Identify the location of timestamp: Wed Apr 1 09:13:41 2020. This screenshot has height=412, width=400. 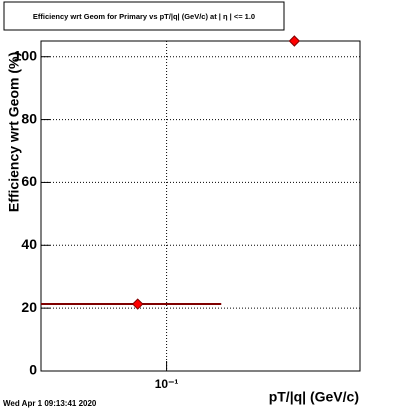
(50, 403).